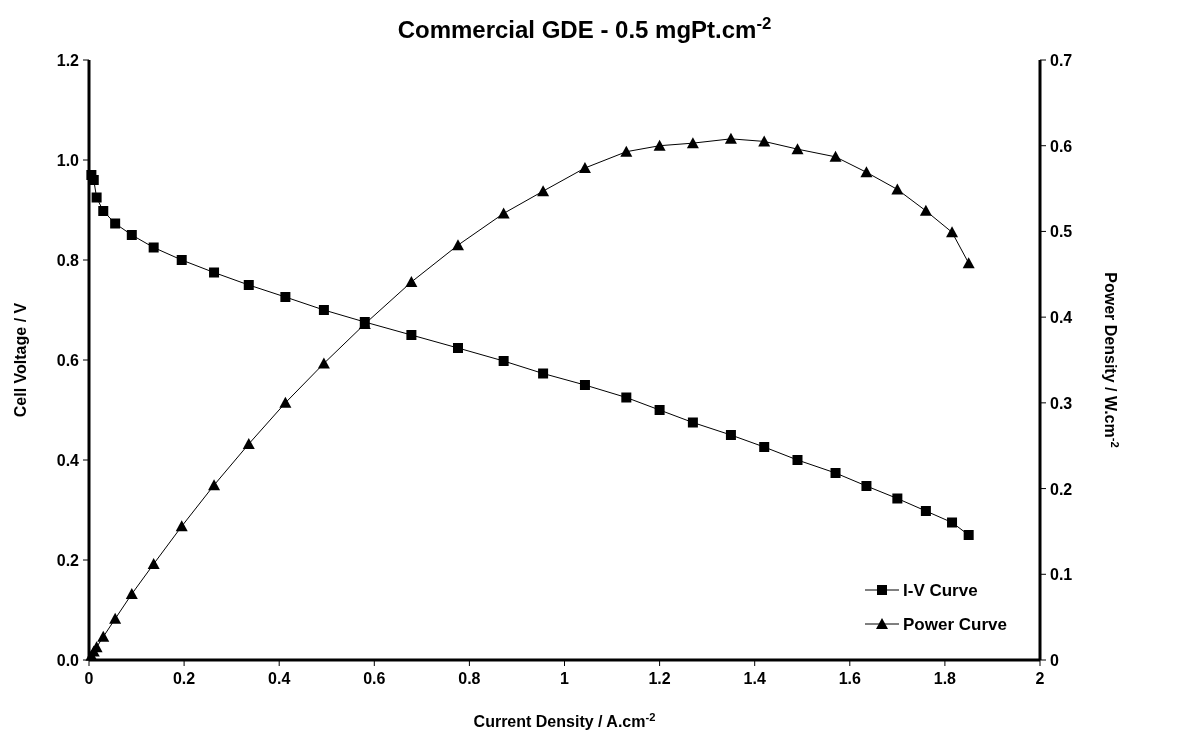 The image size is (1190, 749). I want to click on y2-tick-label: 0.4, so click(1061, 318).